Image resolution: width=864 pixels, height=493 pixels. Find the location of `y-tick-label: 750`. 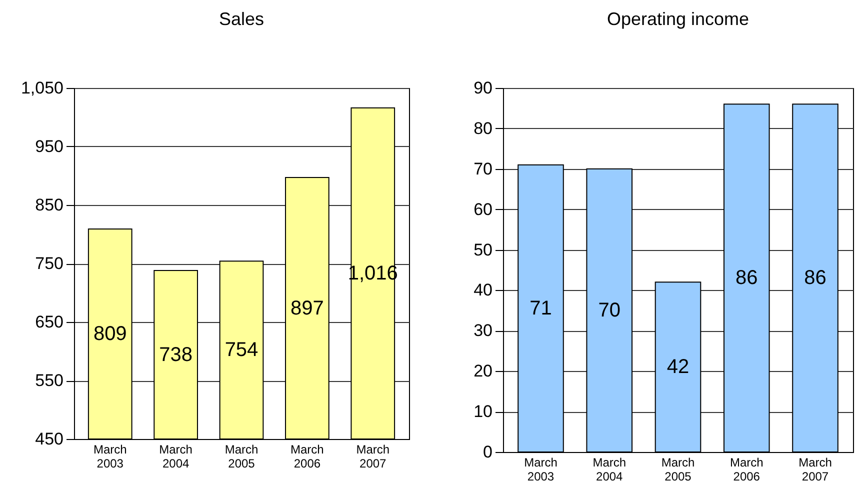

y-tick-label: 750 is located at coordinates (49, 263).